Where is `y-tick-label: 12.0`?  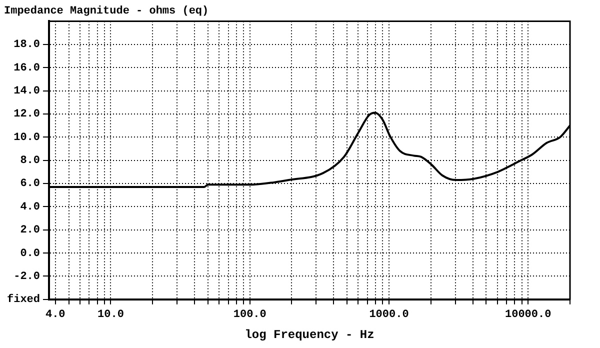 y-tick-label: 12.0 is located at coordinates (27, 114).